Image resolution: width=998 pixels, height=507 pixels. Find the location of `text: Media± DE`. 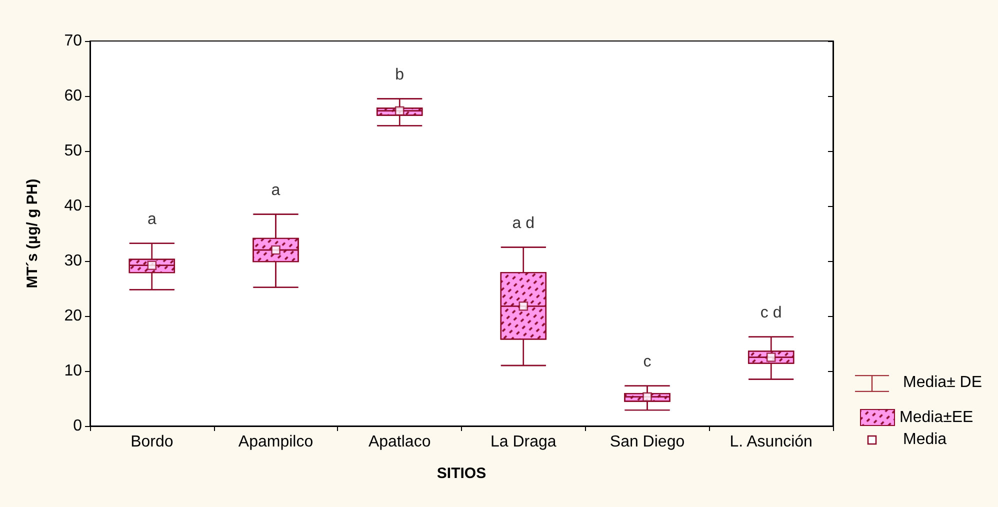

text: Media± DE is located at coordinates (942, 383).